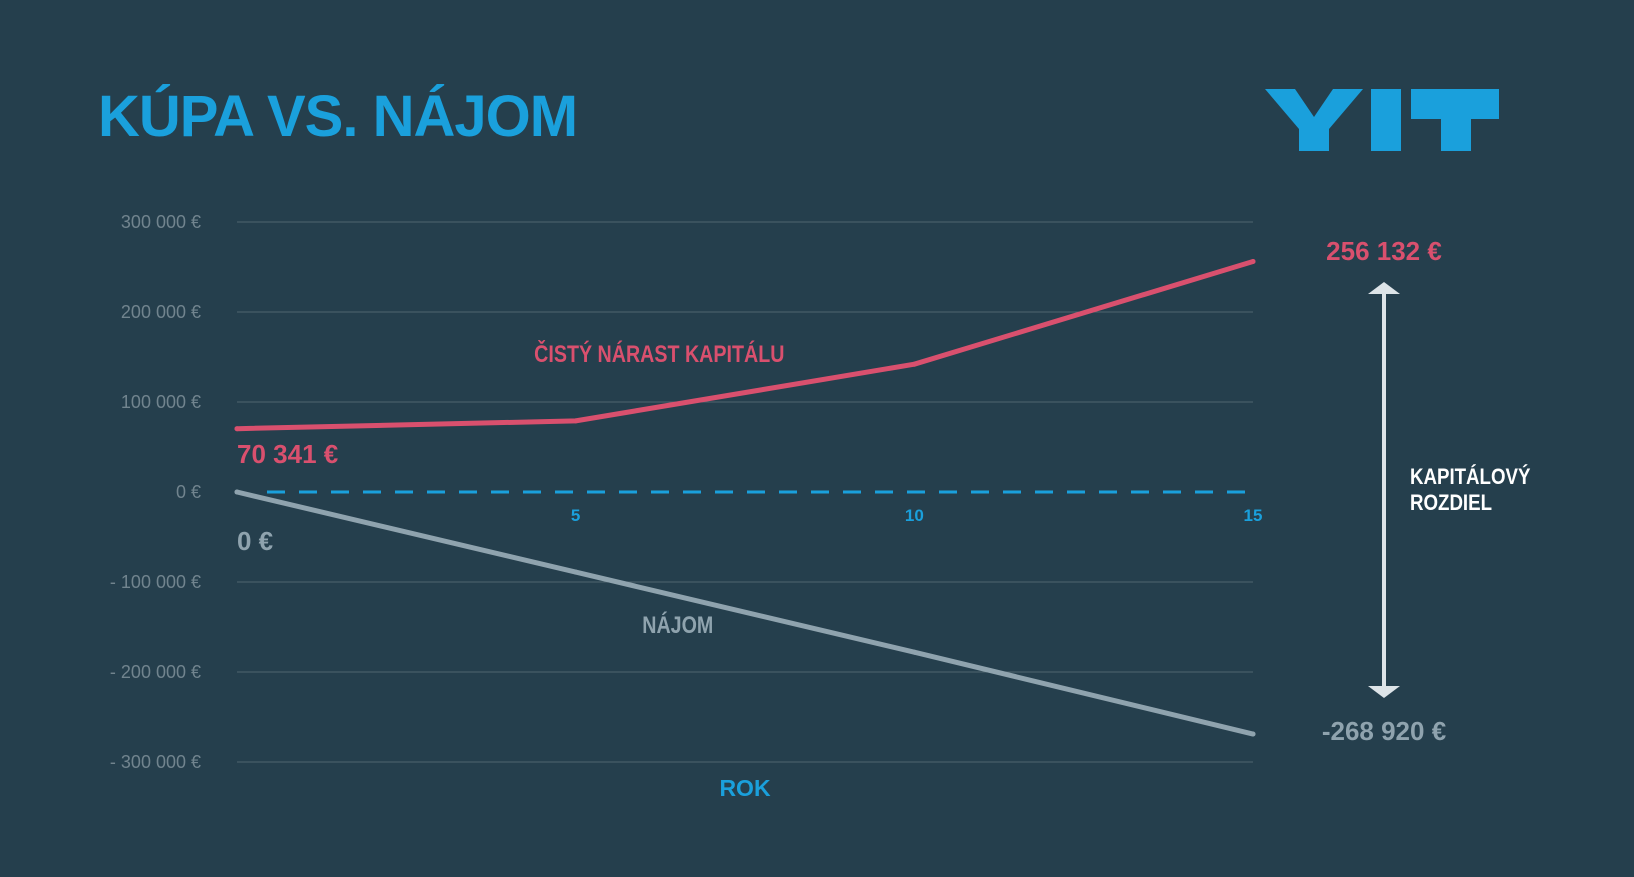 The image size is (1634, 877). Describe the element at coordinates (677, 624) in the screenshot. I see `series-label-najom: NÁJOM` at that location.